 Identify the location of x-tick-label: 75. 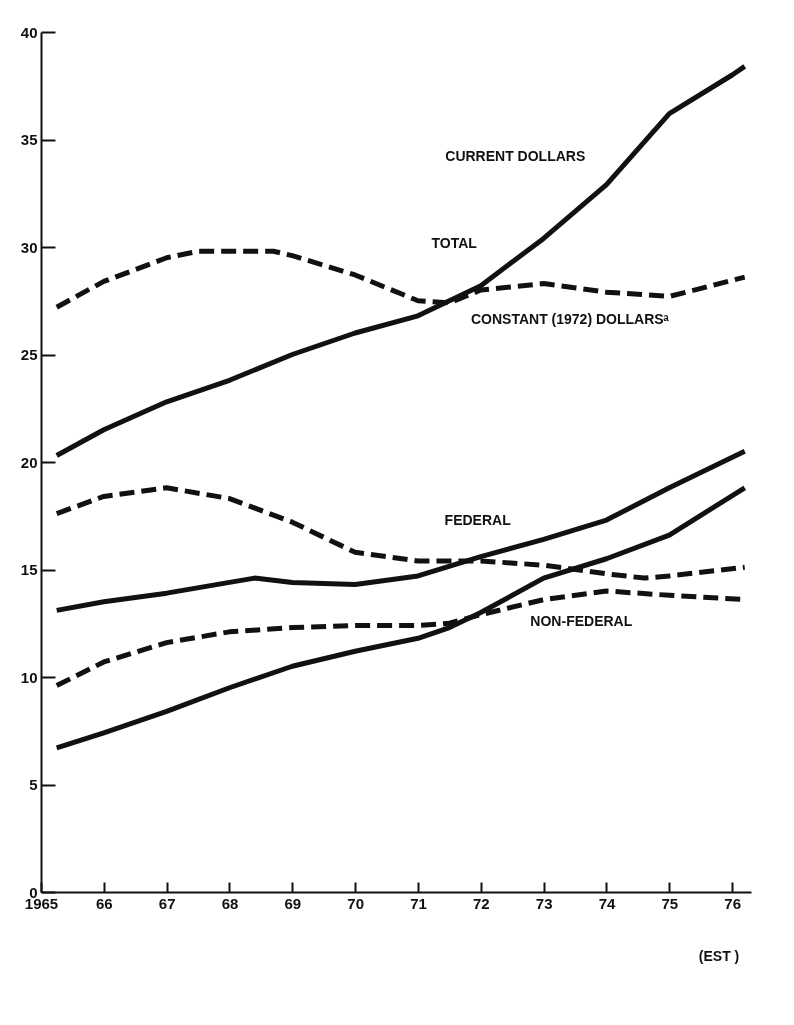
(670, 903).